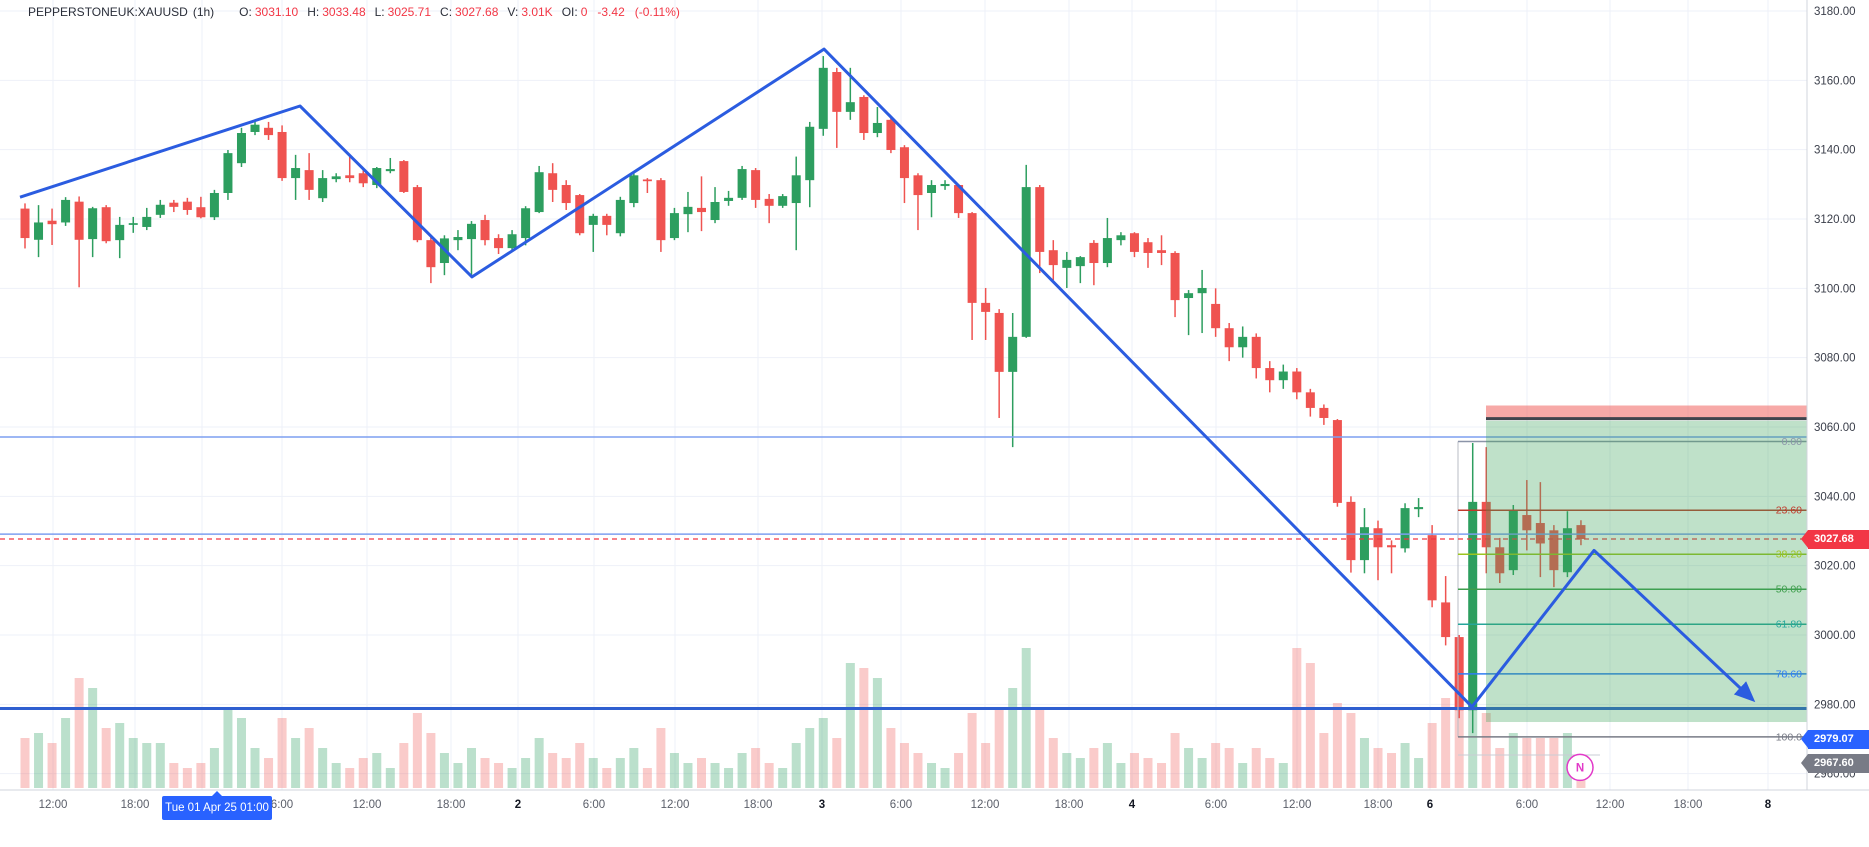 The image size is (1869, 847). I want to click on svg-text: 100.0, so click(1789, 737).